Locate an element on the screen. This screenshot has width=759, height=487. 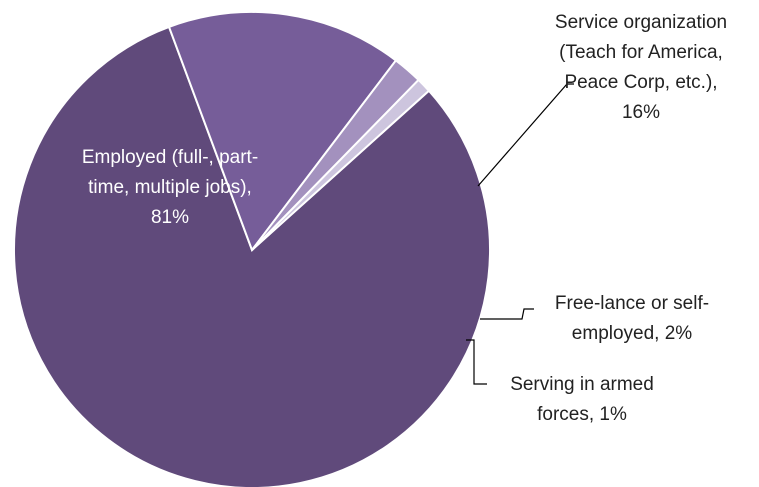
data-label-line: Employed (full-, part- is located at coordinates (170, 157).